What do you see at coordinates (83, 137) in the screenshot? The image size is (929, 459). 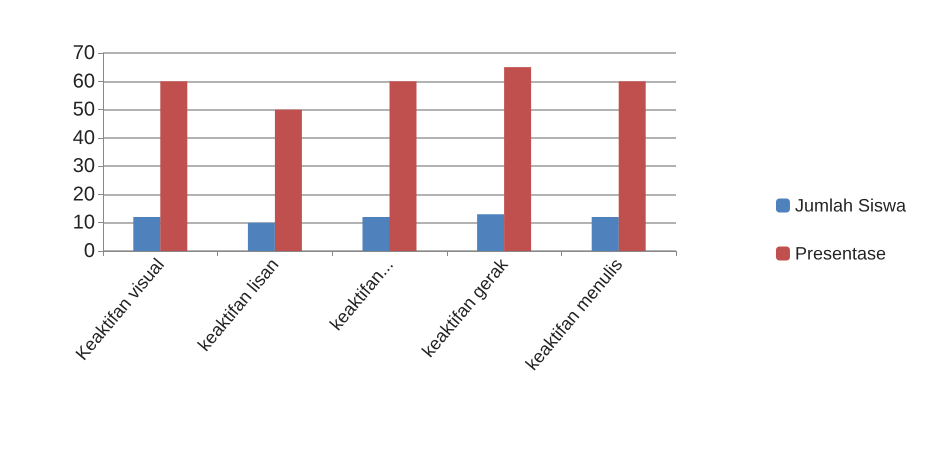 I see `y-tick-label: 40` at bounding box center [83, 137].